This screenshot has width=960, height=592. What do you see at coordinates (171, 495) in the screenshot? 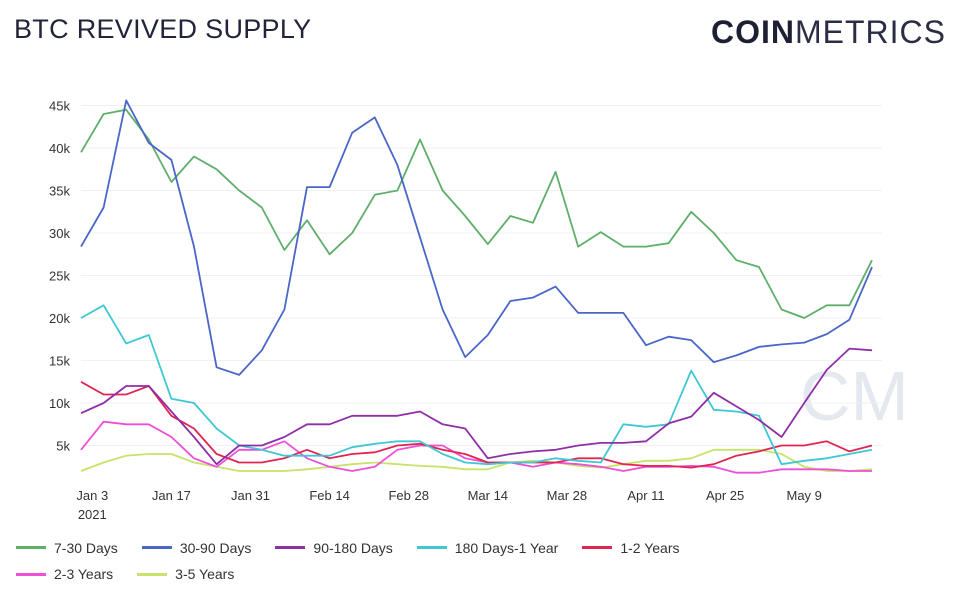
I see `x-tick-label: Jan 17` at bounding box center [171, 495].